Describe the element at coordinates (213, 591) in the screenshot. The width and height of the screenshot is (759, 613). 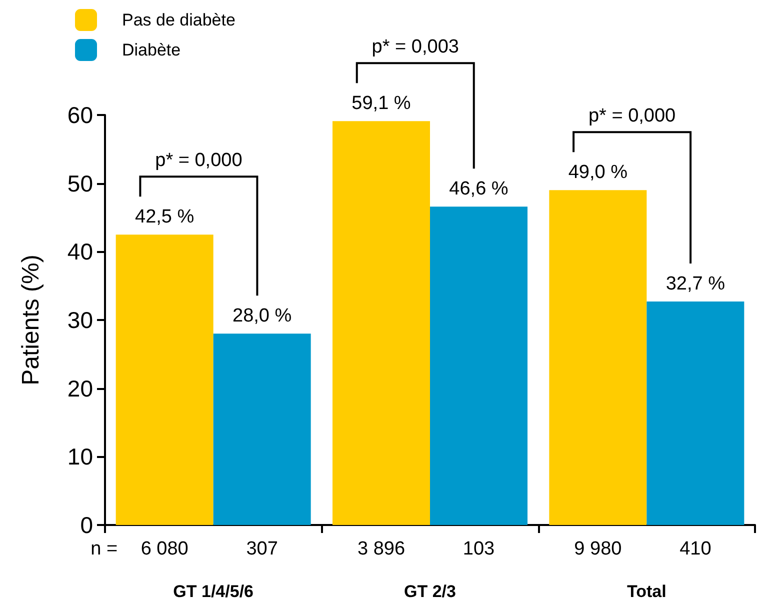
I see `x-tick-label: GT 1/4/5/6` at that location.